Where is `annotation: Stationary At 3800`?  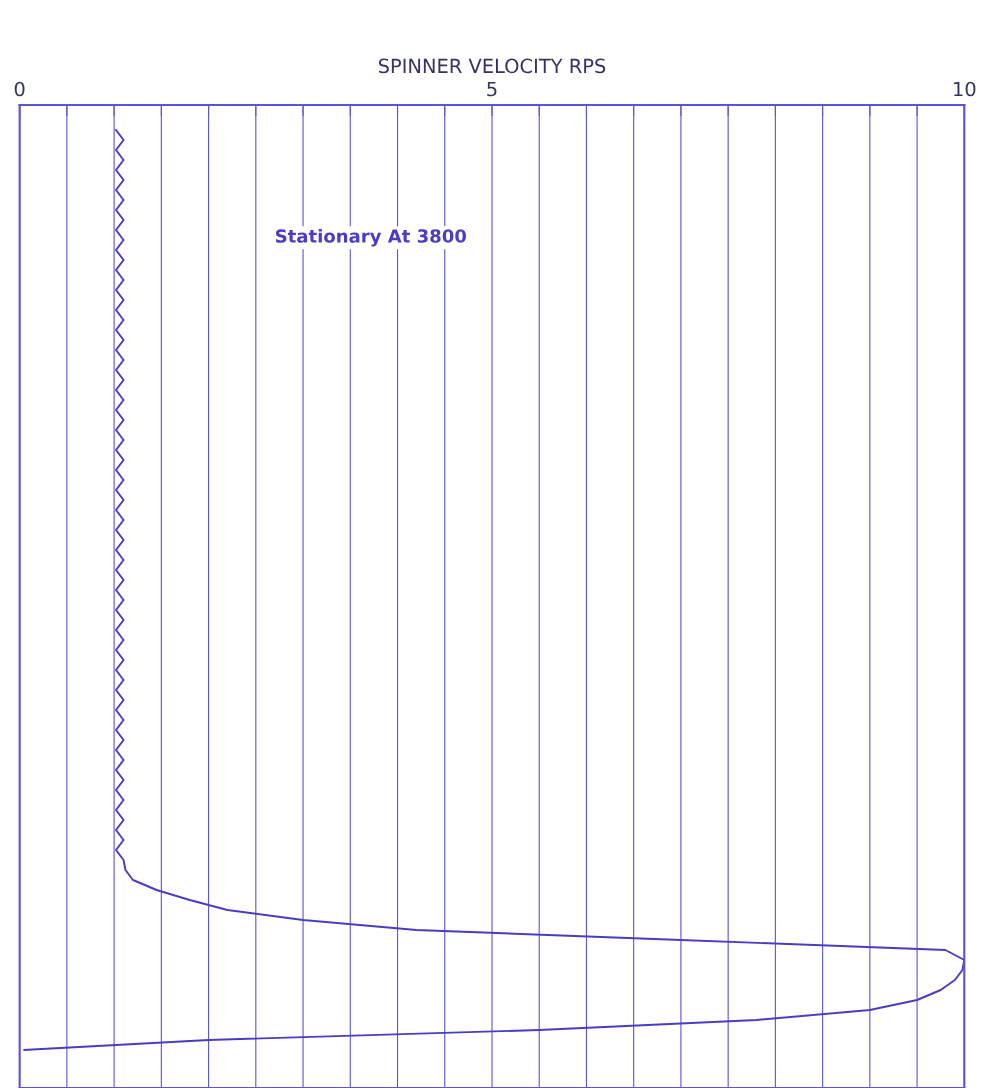
annotation: Stationary At 3800 is located at coordinates (371, 237).